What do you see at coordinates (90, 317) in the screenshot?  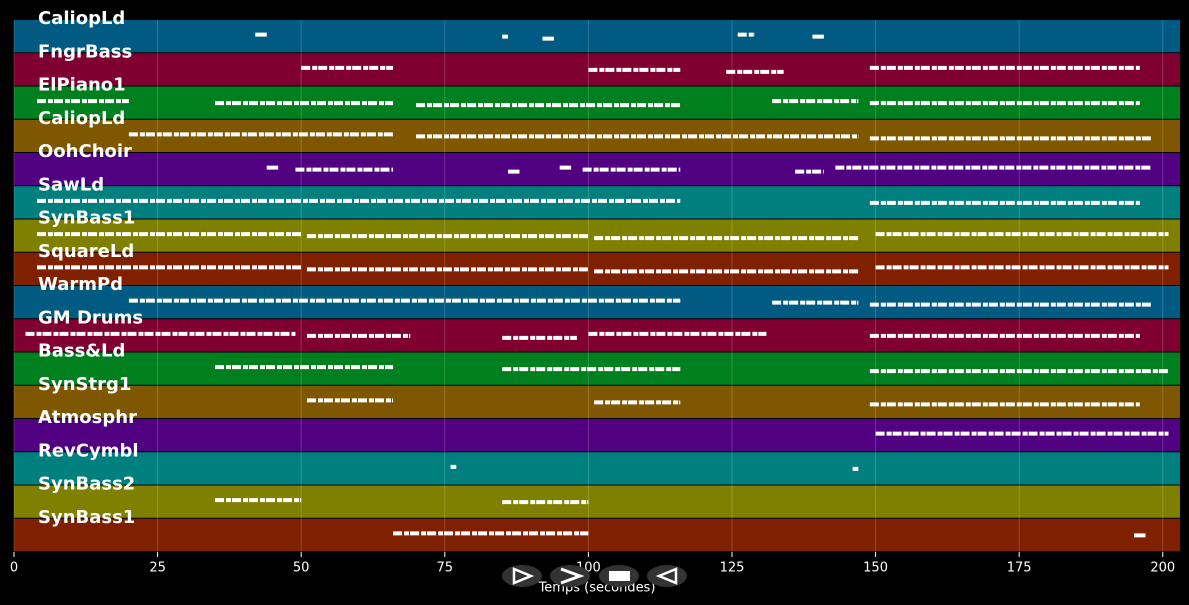 I see `track-label: GM Drums` at bounding box center [90, 317].